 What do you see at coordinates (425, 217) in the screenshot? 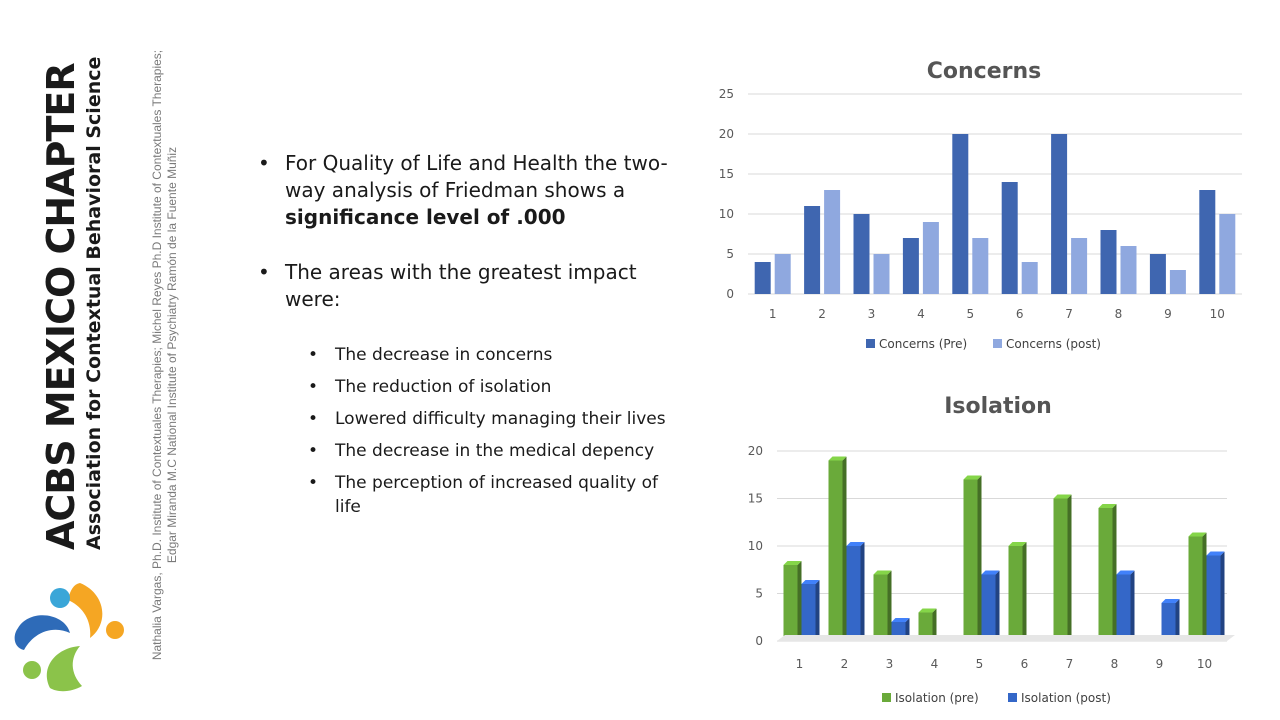
I see `bullet-bold-text: significance level of .000` at bounding box center [425, 217].